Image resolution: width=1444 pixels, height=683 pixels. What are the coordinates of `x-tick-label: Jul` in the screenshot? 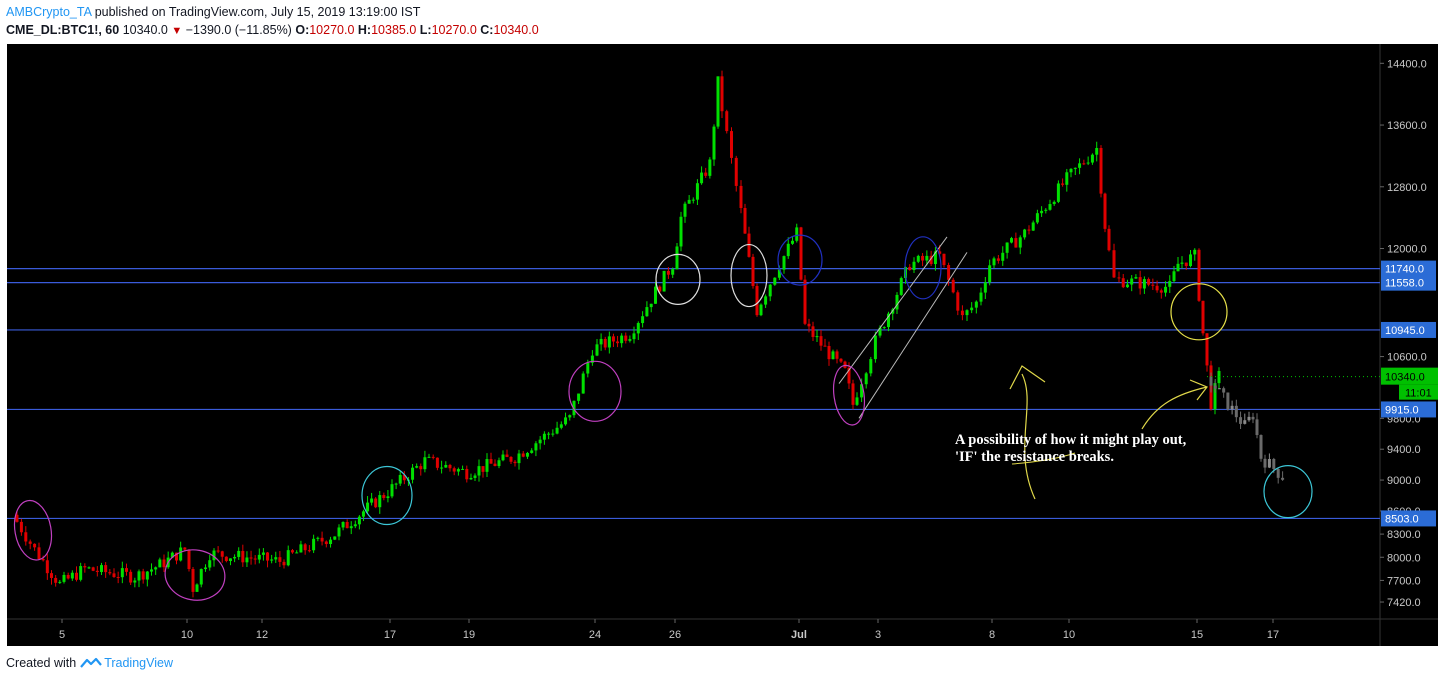 It's located at (799, 635).